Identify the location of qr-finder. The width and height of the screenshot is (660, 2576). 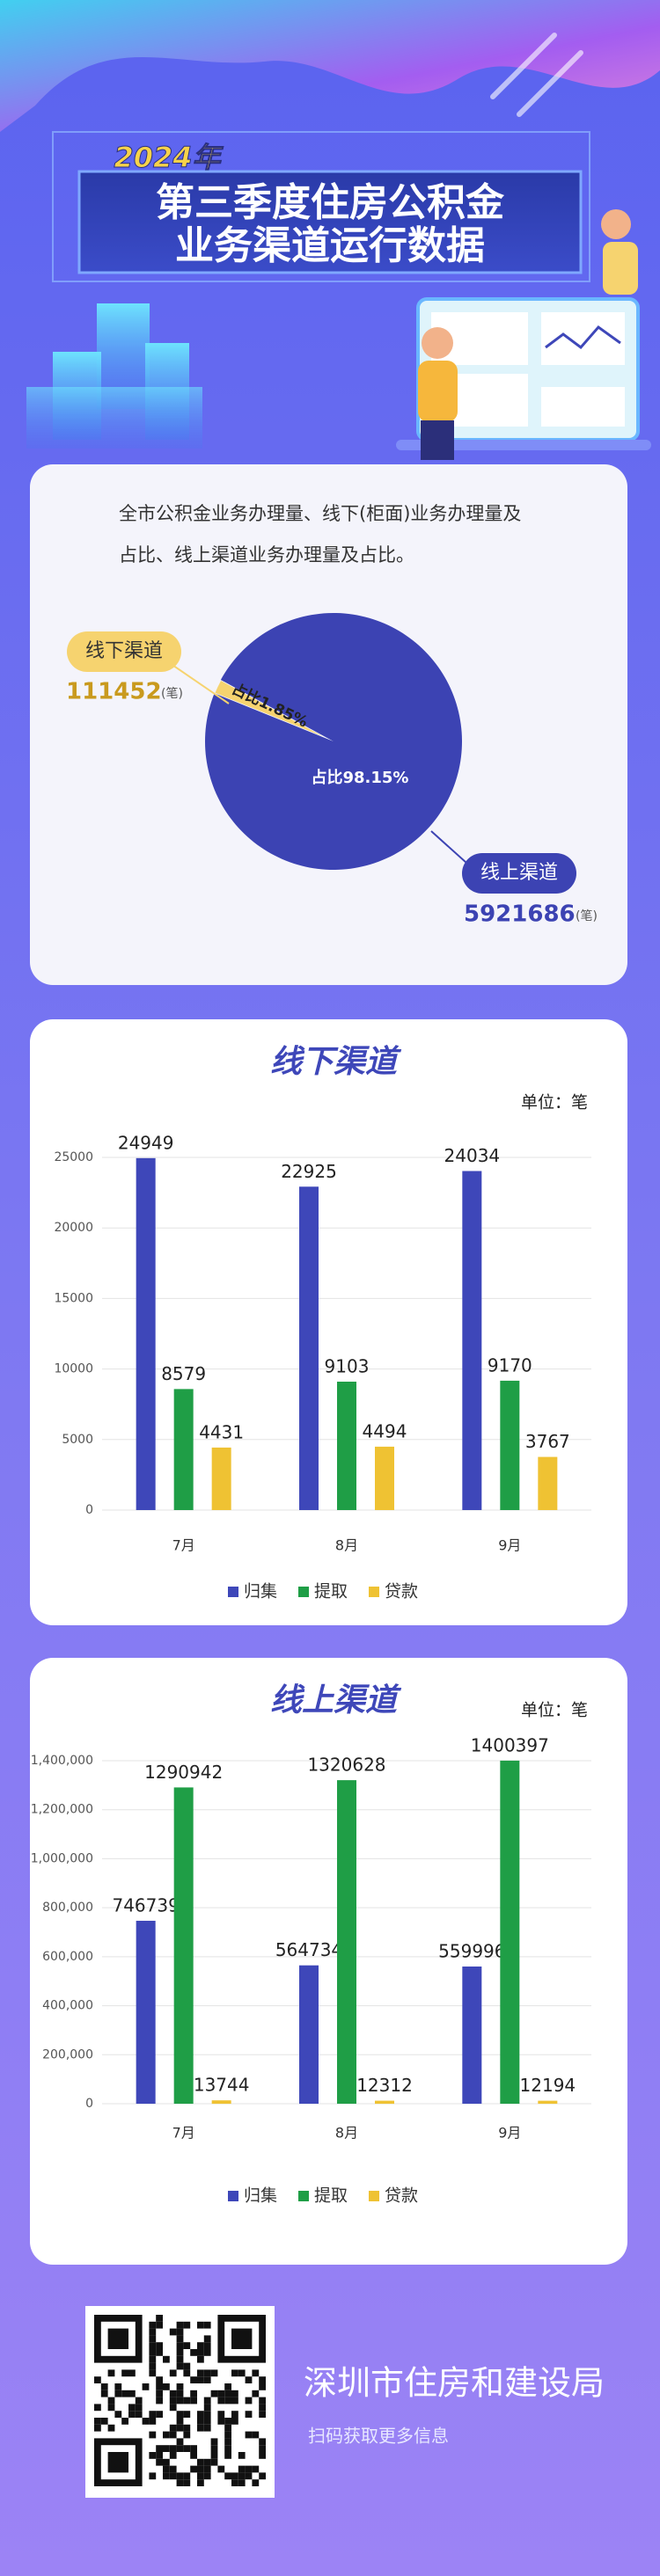
(118, 2338).